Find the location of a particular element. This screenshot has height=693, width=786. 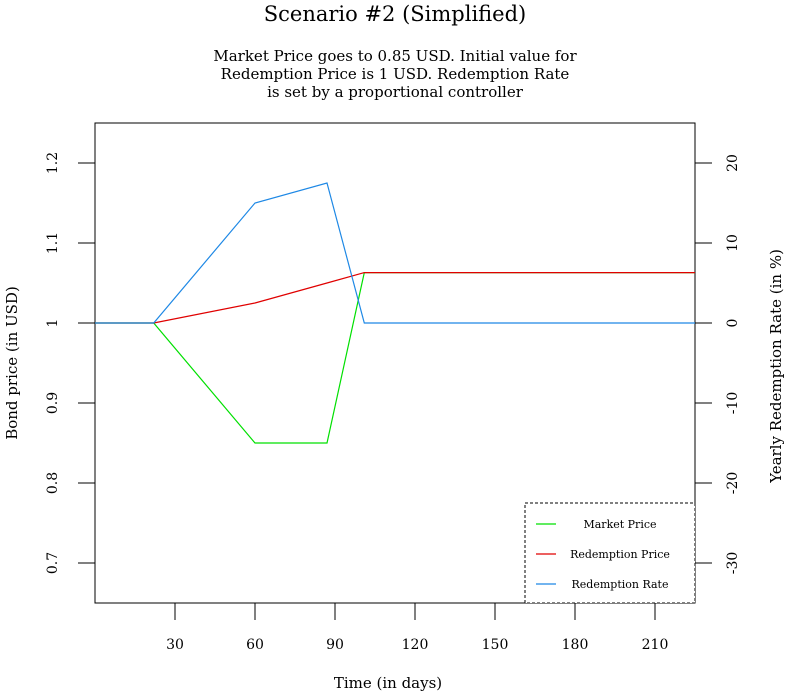

y-right-tick-label: -30 is located at coordinates (733, 563).